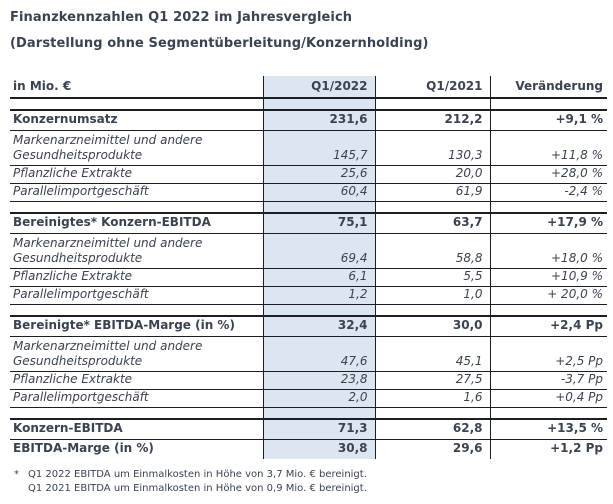 The image size is (613, 504). Describe the element at coordinates (432, 398) in the screenshot. I see `cell-q1-2021: 1,6` at that location.